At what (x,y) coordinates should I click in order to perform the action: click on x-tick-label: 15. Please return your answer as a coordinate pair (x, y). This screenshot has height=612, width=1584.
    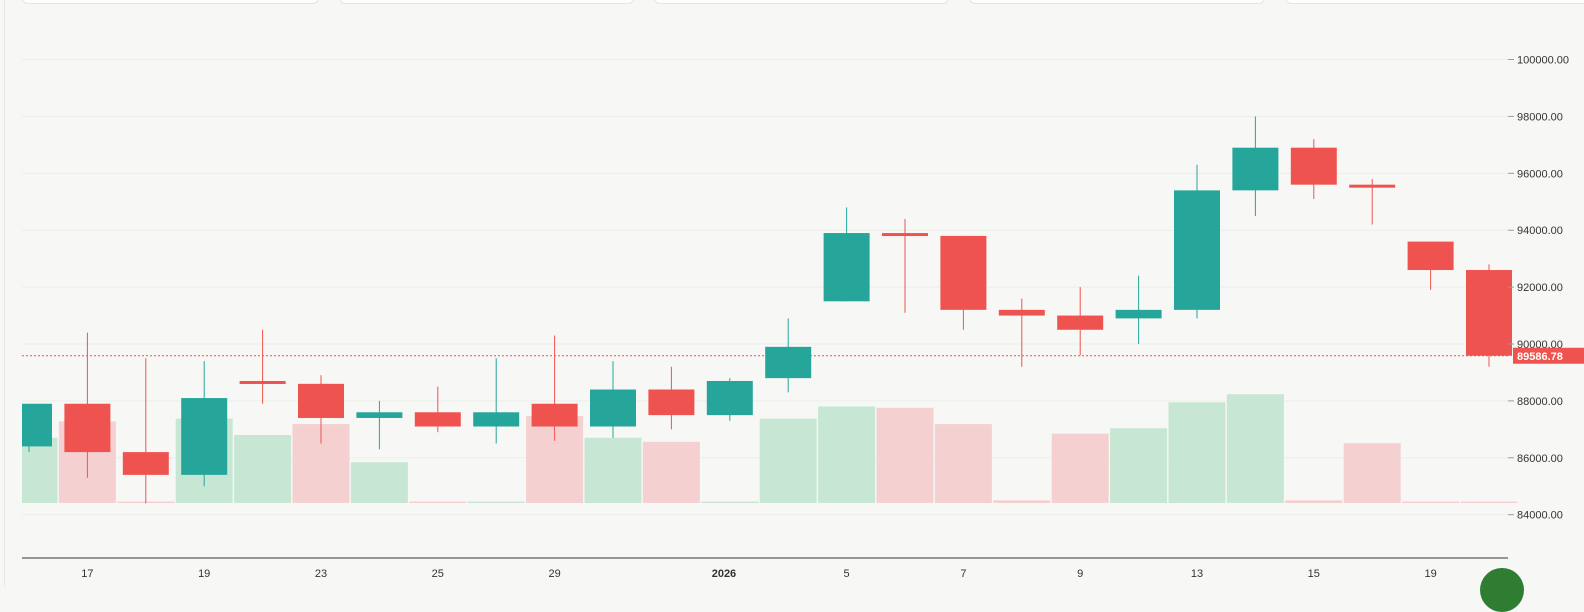
    Looking at the image, I should click on (1314, 574).